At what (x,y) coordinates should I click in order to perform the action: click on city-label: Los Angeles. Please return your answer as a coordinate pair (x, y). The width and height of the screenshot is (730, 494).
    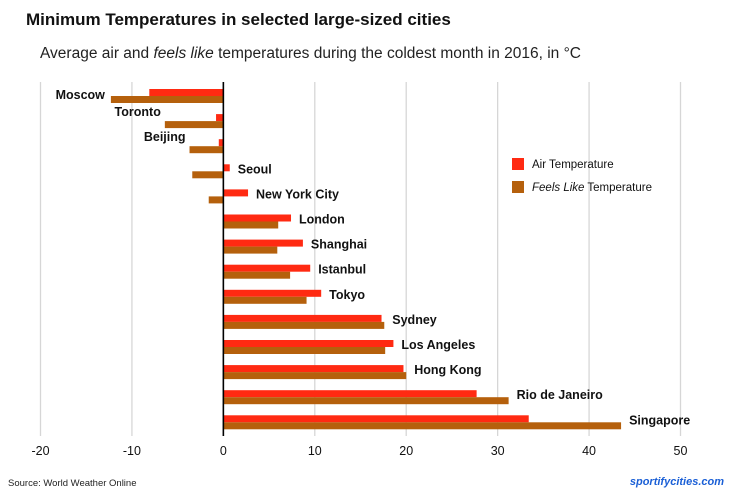
    Looking at the image, I should click on (438, 345).